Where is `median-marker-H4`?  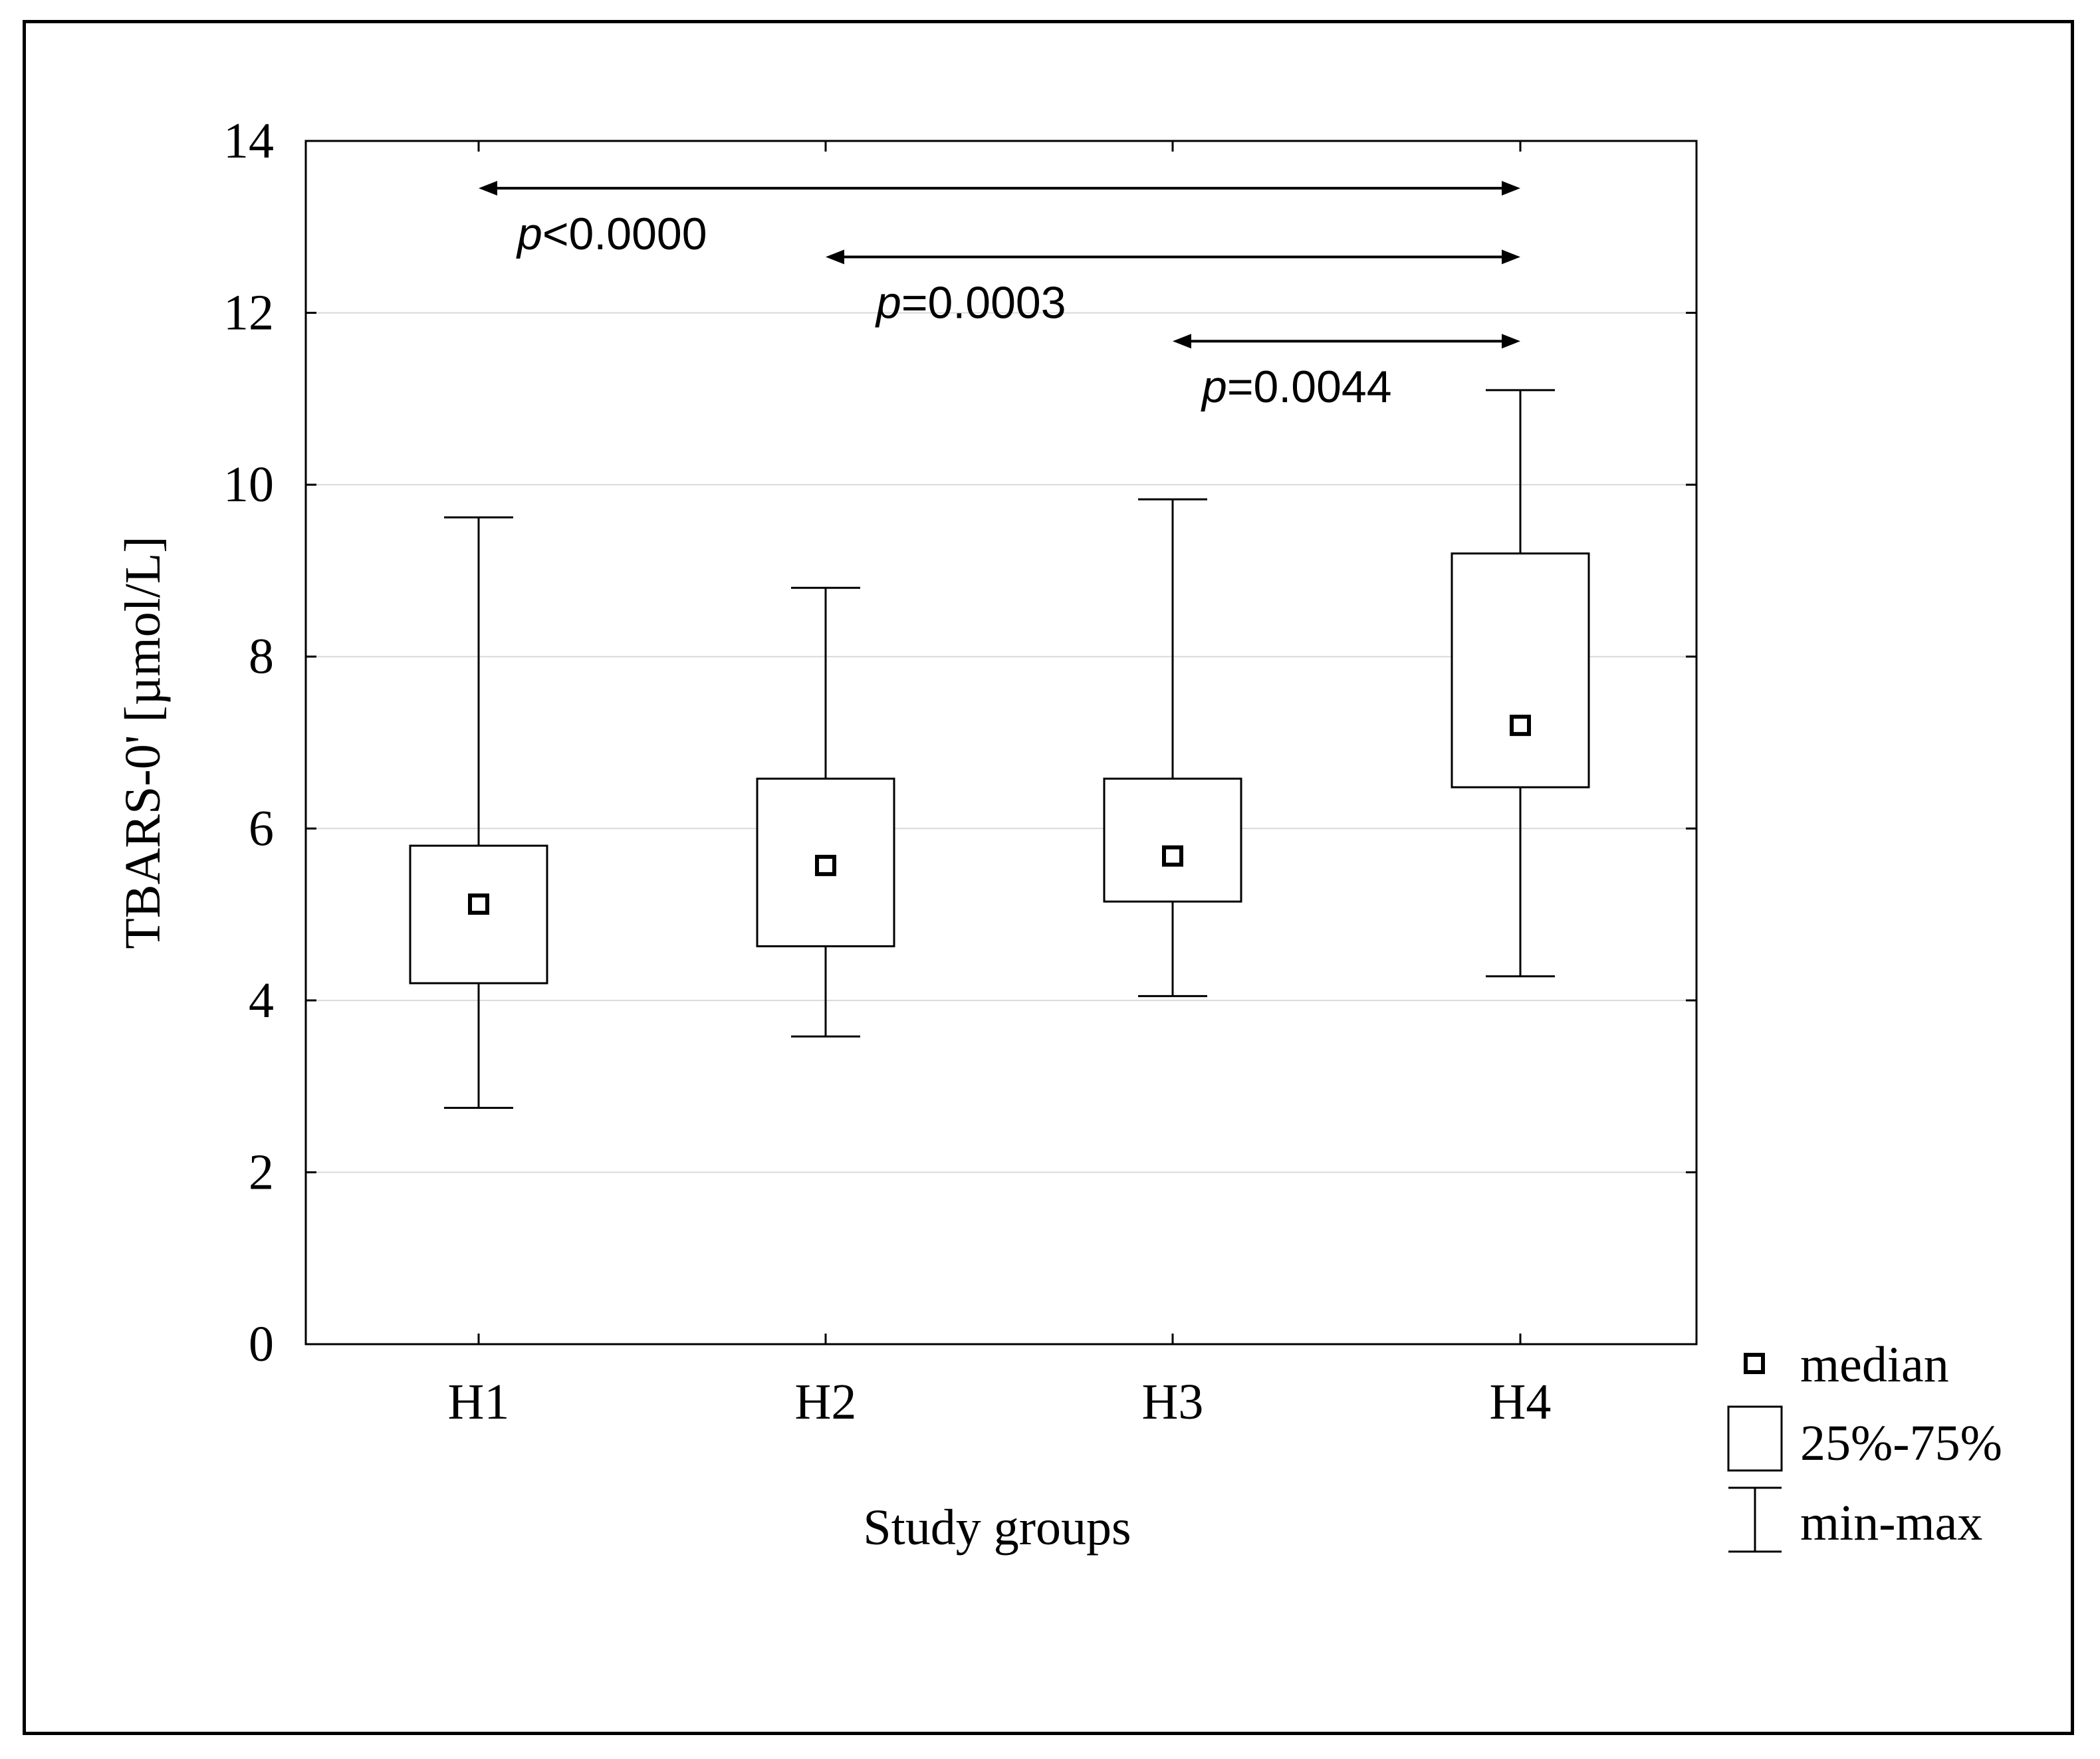
median-marker-H4 is located at coordinates (1520, 726).